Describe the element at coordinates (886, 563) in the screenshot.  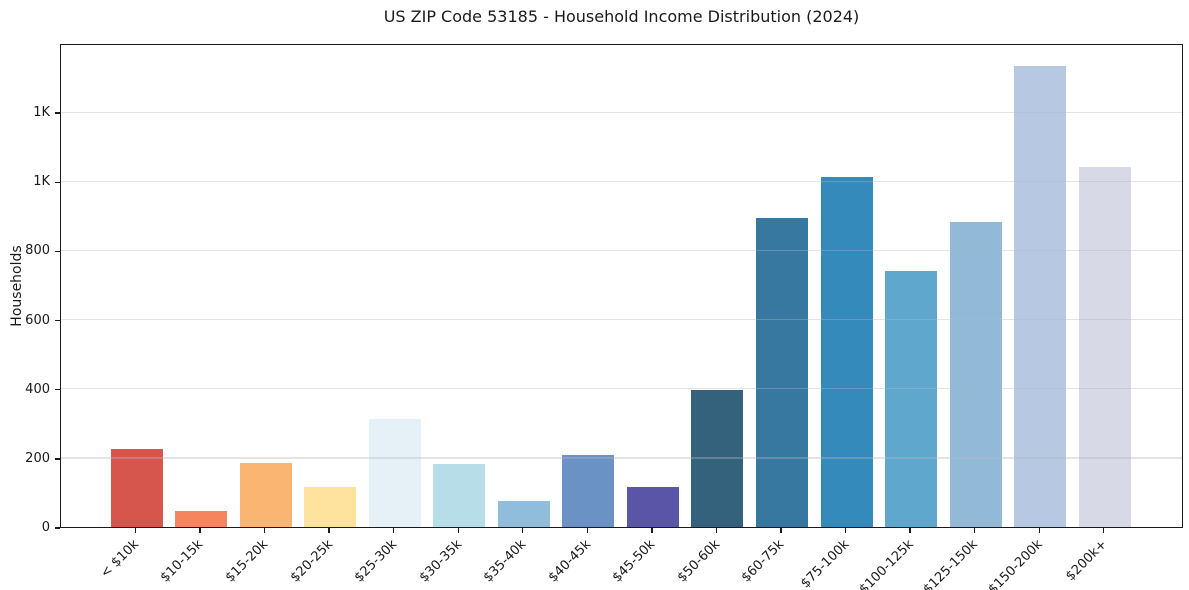
I see `x-tick-label: $100-125k` at that location.